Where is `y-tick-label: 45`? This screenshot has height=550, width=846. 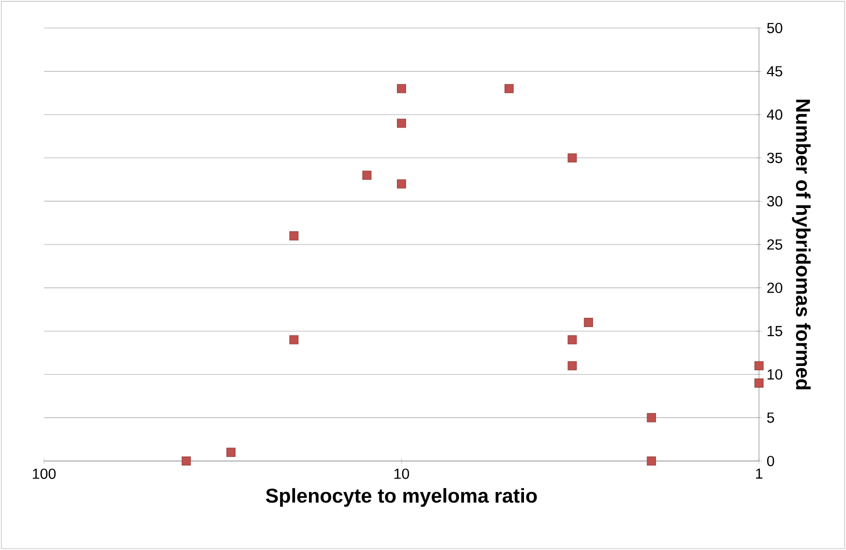 y-tick-label: 45 is located at coordinates (774, 71).